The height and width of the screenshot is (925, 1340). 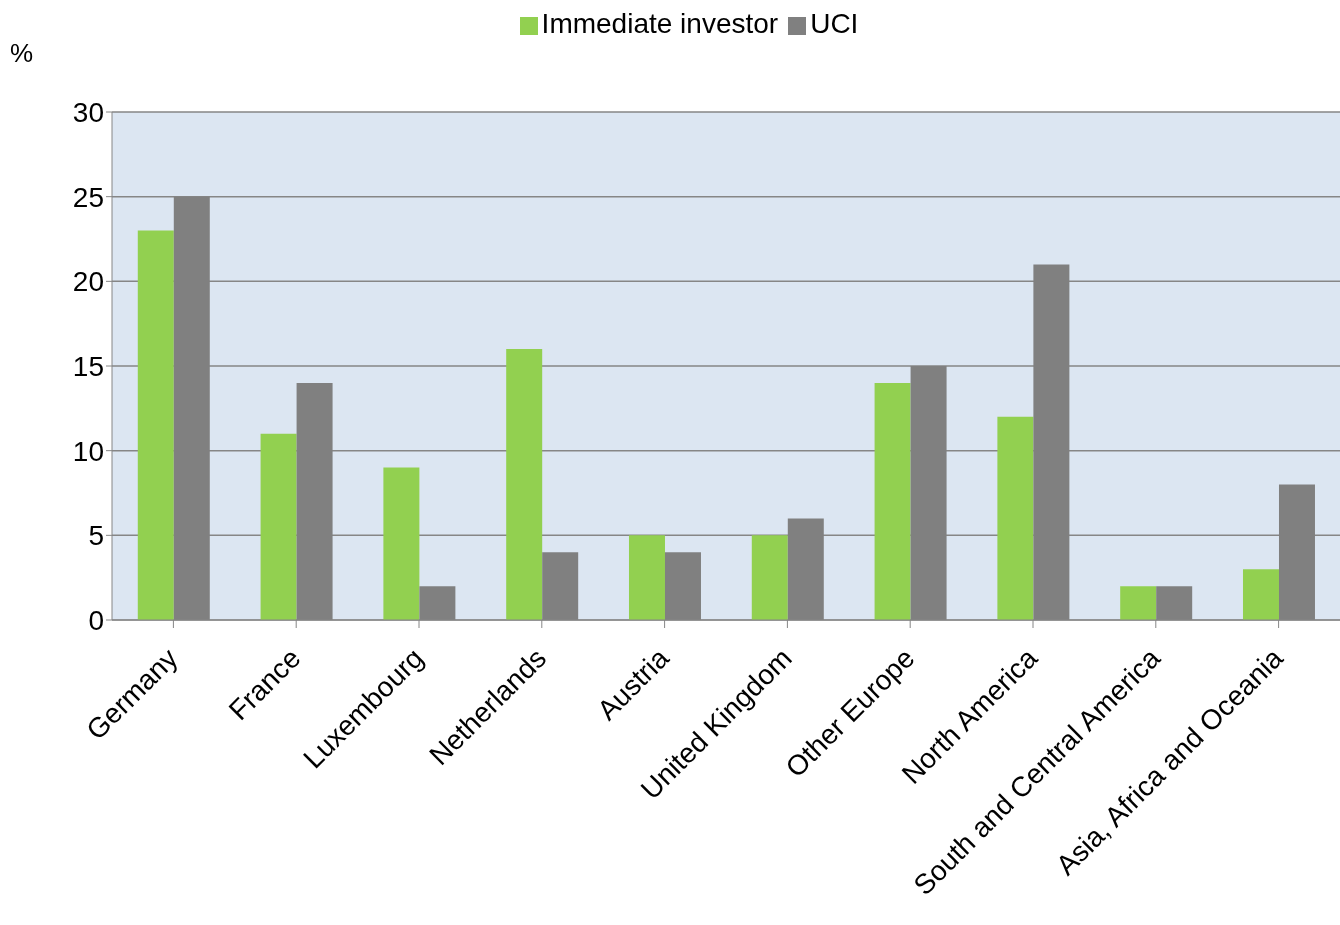 I want to click on y-axis-title: %, so click(x=22, y=53).